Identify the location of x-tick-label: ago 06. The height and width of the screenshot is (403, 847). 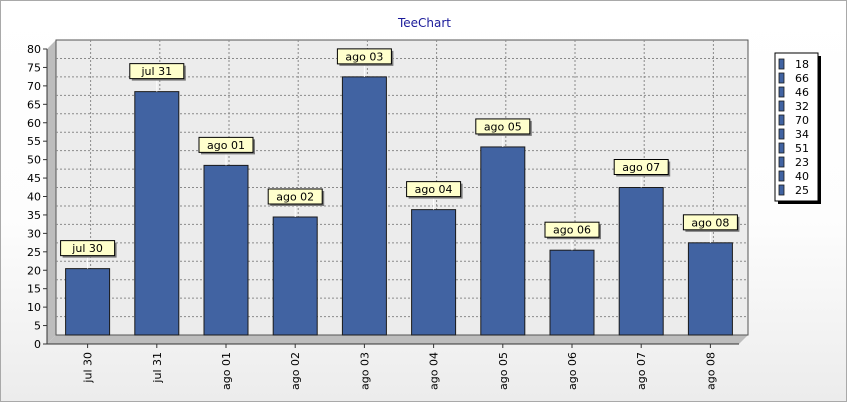
(572, 371).